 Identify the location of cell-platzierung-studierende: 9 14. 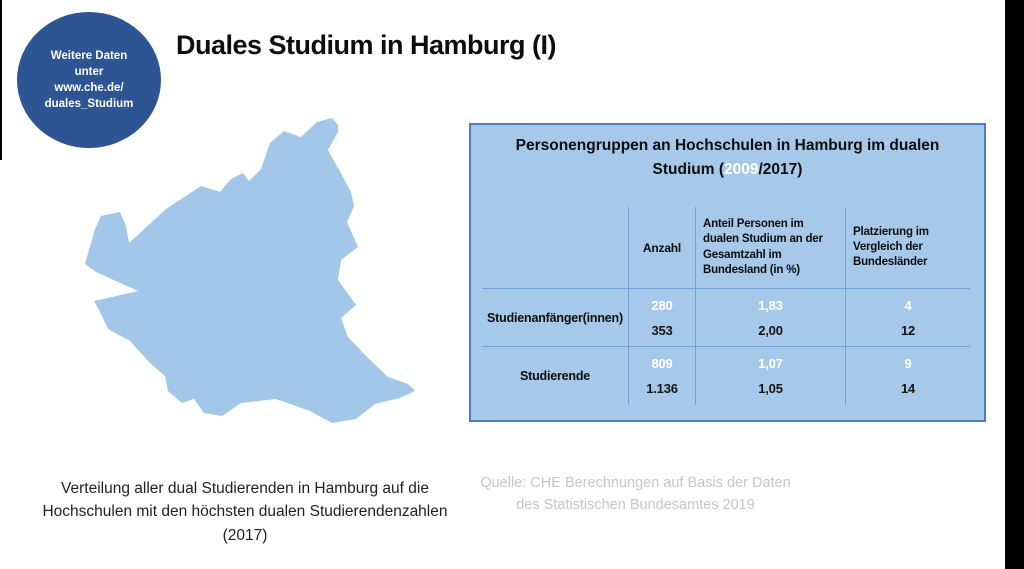
(907, 376).